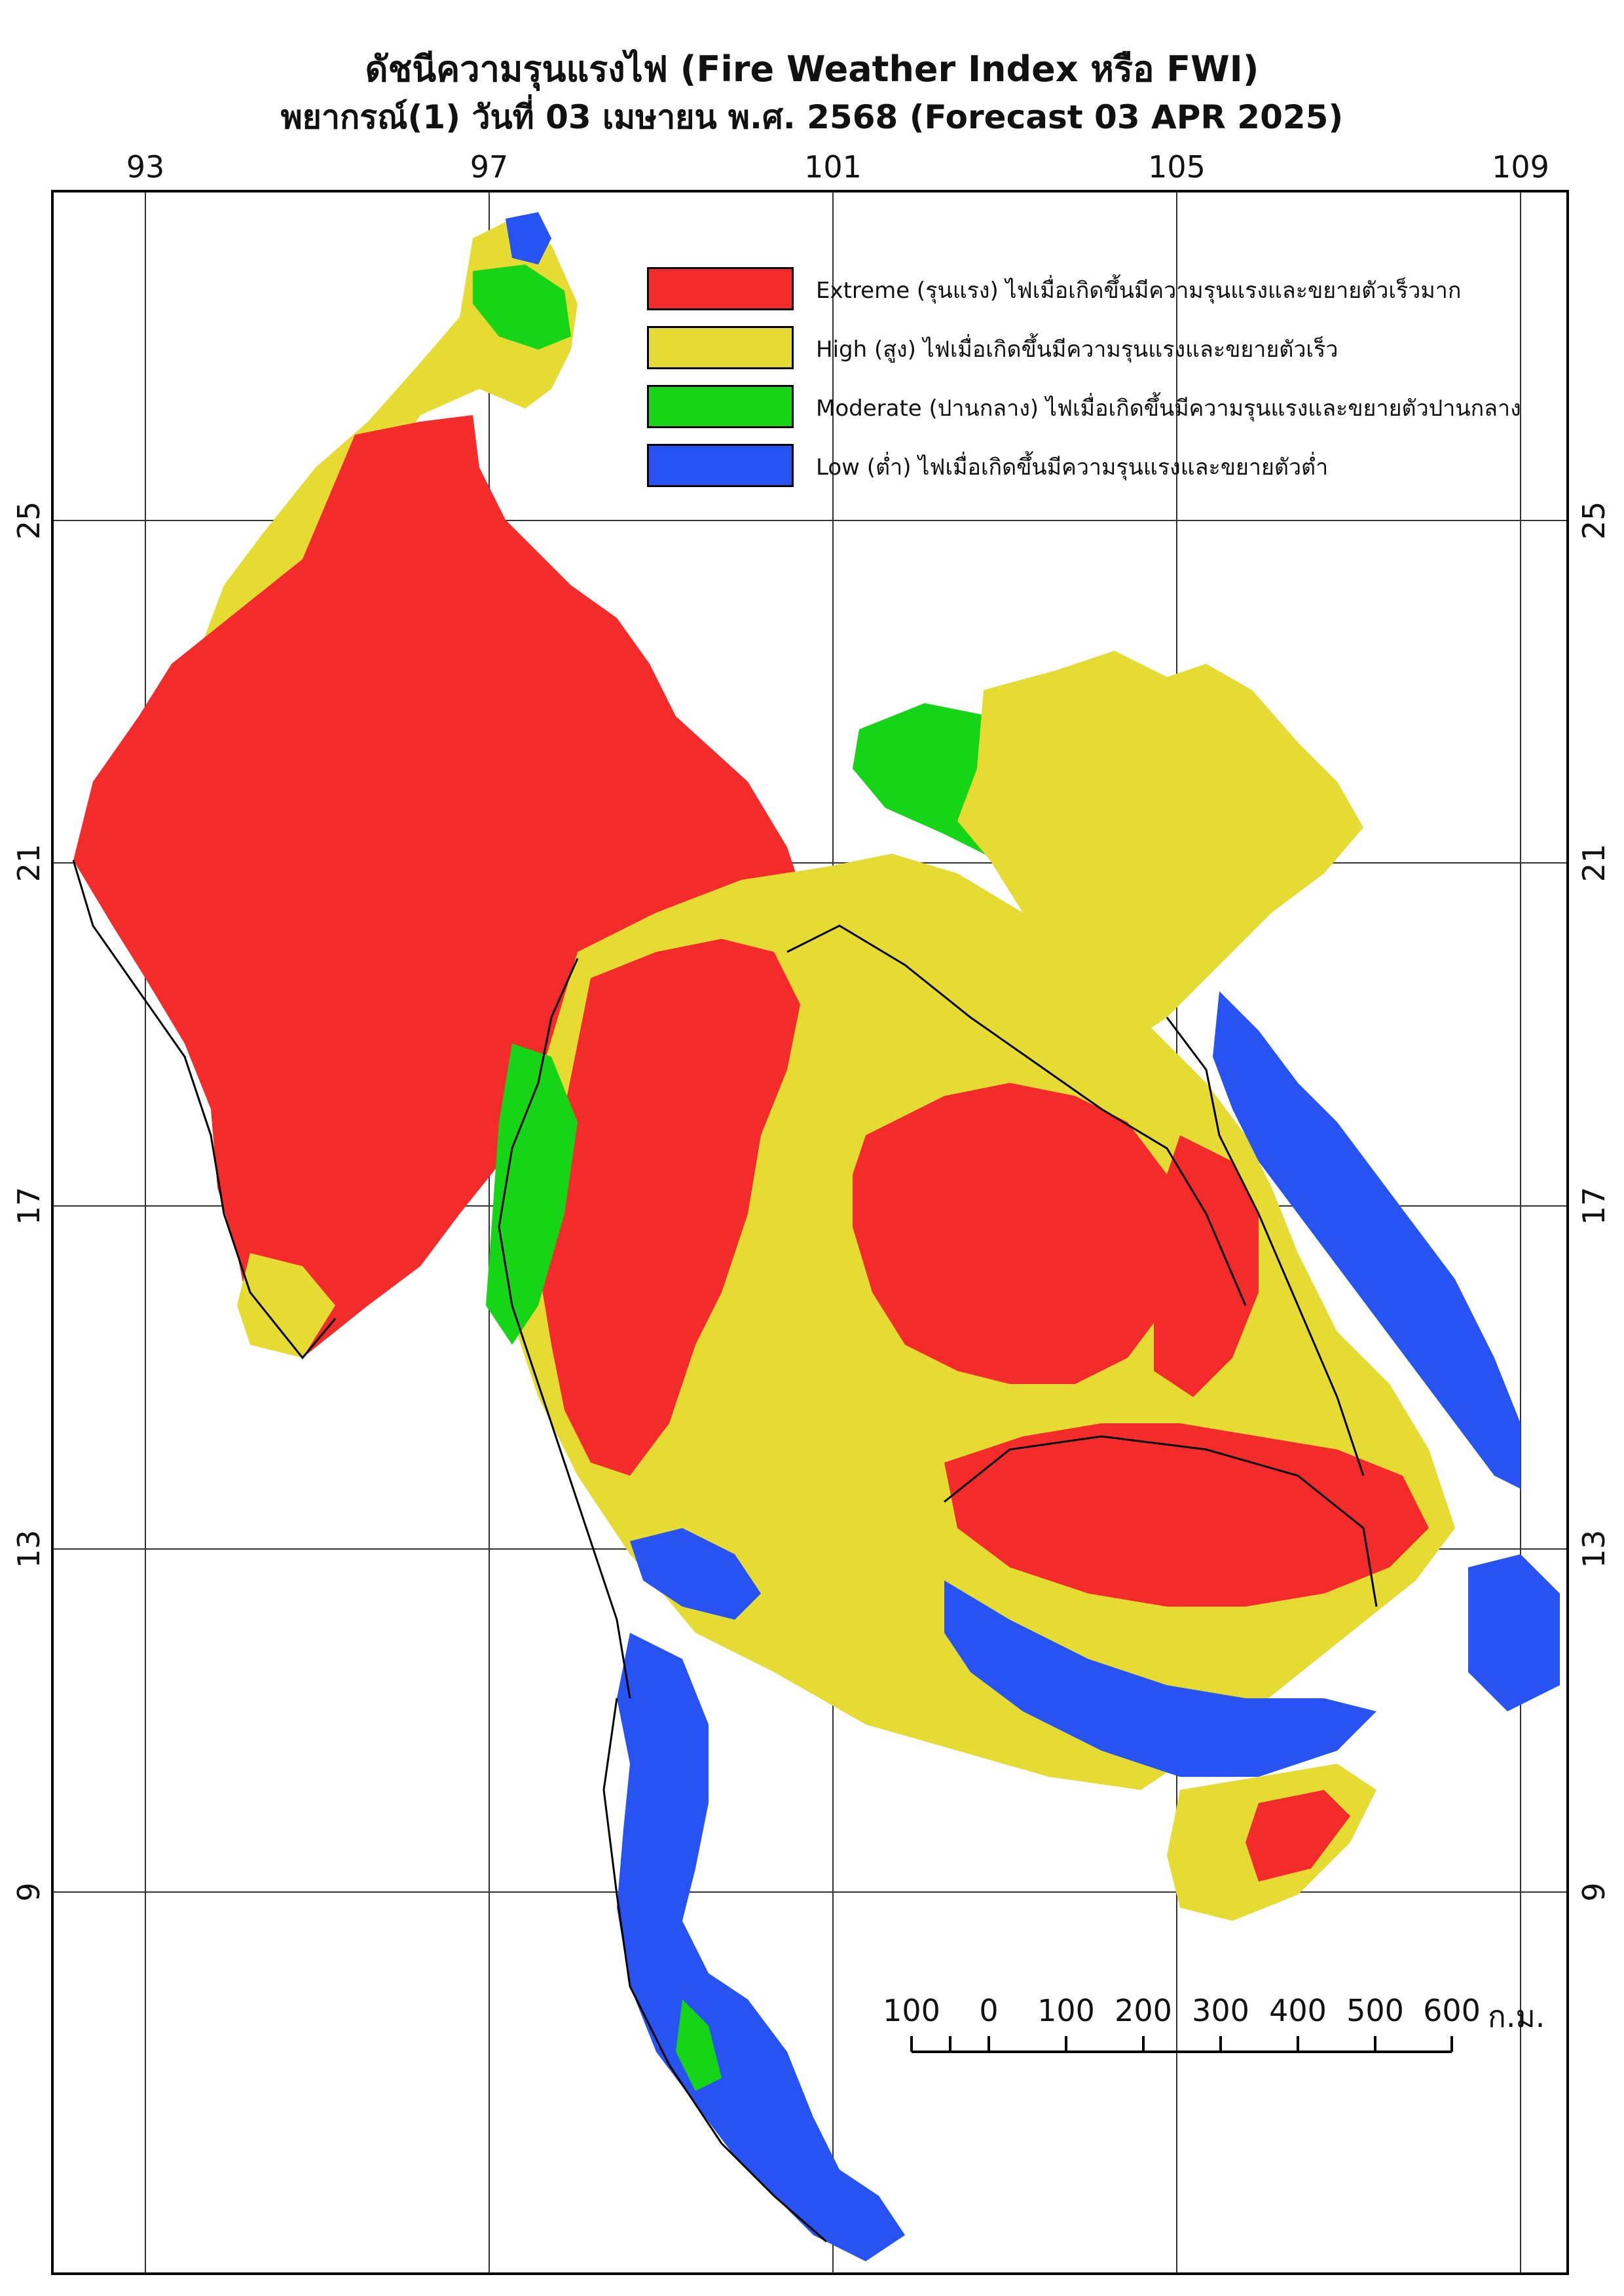 Image resolution: width=1624 pixels, height=2296 pixels. What do you see at coordinates (720, 288) in the screenshot?
I see `legend-swatch-extreme` at bounding box center [720, 288].